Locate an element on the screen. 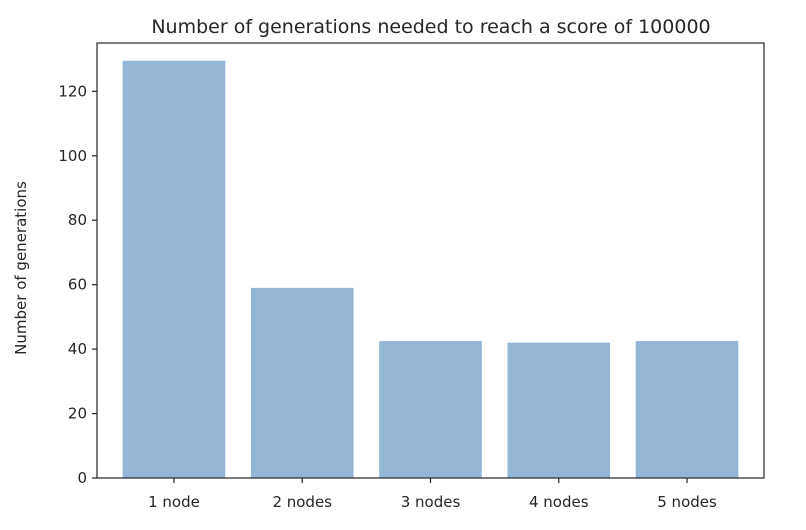  x-axis-ticks: 1 node 2 nodes 3 nodes 4 nodes 5 nodes is located at coordinates (432, 494).